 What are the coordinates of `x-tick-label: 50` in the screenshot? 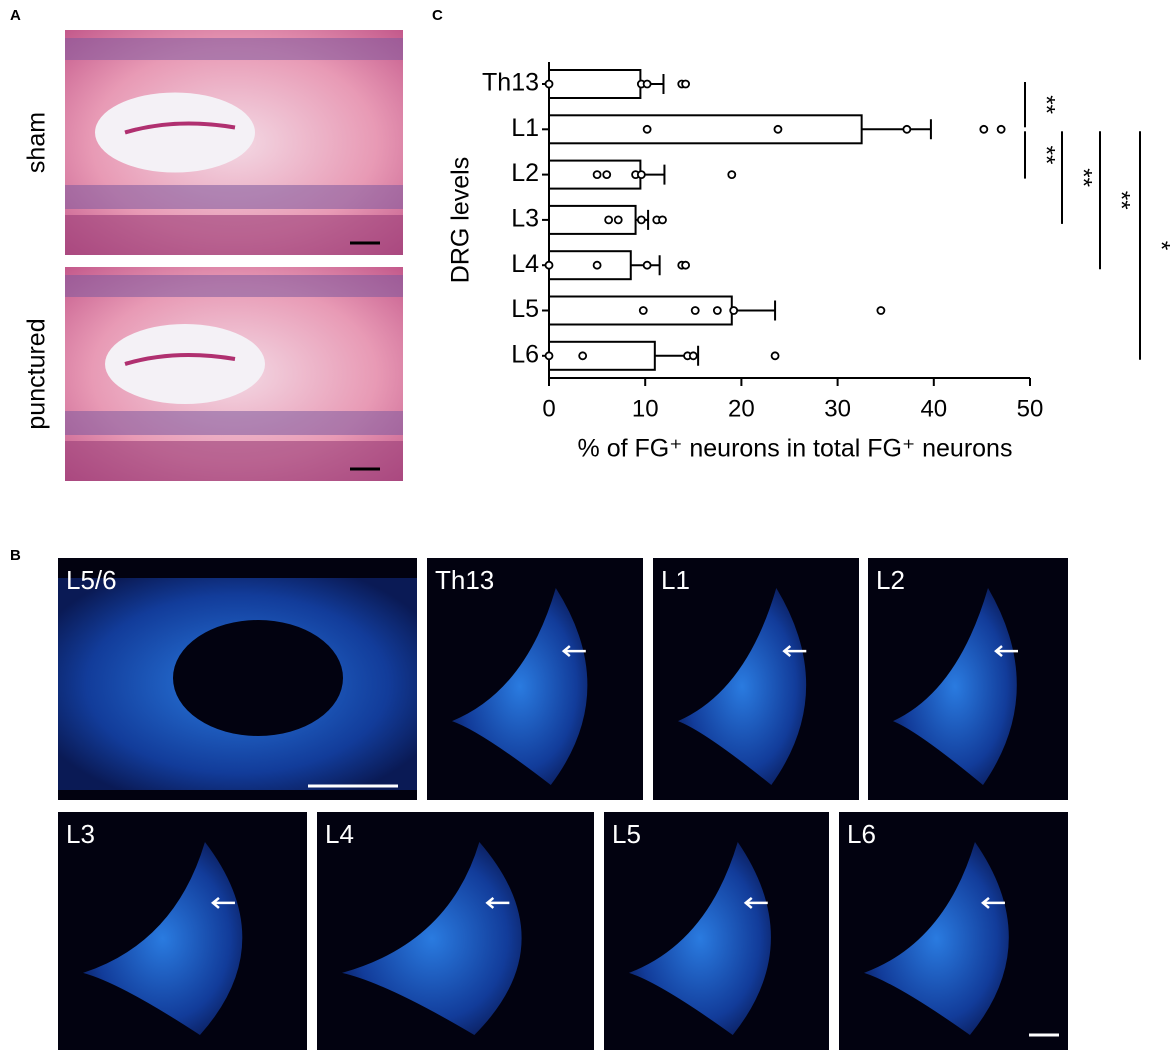 It's located at (1030, 408).